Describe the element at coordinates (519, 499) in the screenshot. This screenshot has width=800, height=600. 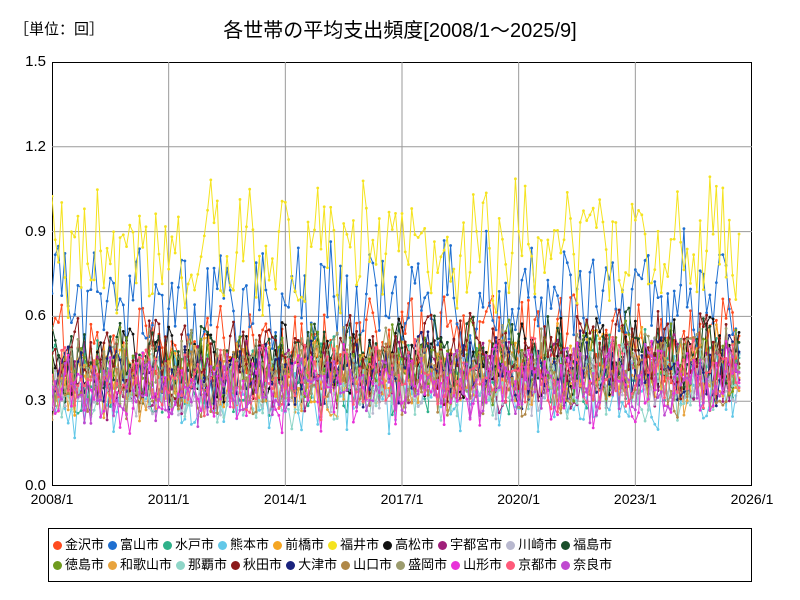
I see `x-tick-label: 2020/1` at that location.